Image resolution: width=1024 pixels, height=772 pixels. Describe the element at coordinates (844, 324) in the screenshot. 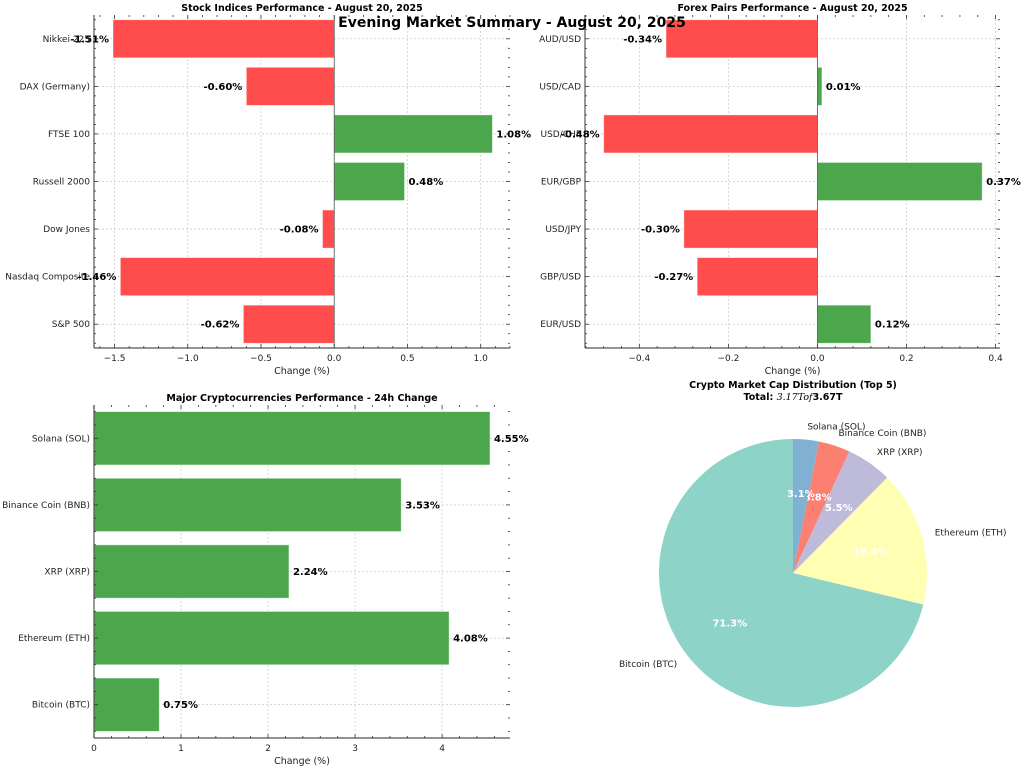

I see `bar-eur-usd` at that location.